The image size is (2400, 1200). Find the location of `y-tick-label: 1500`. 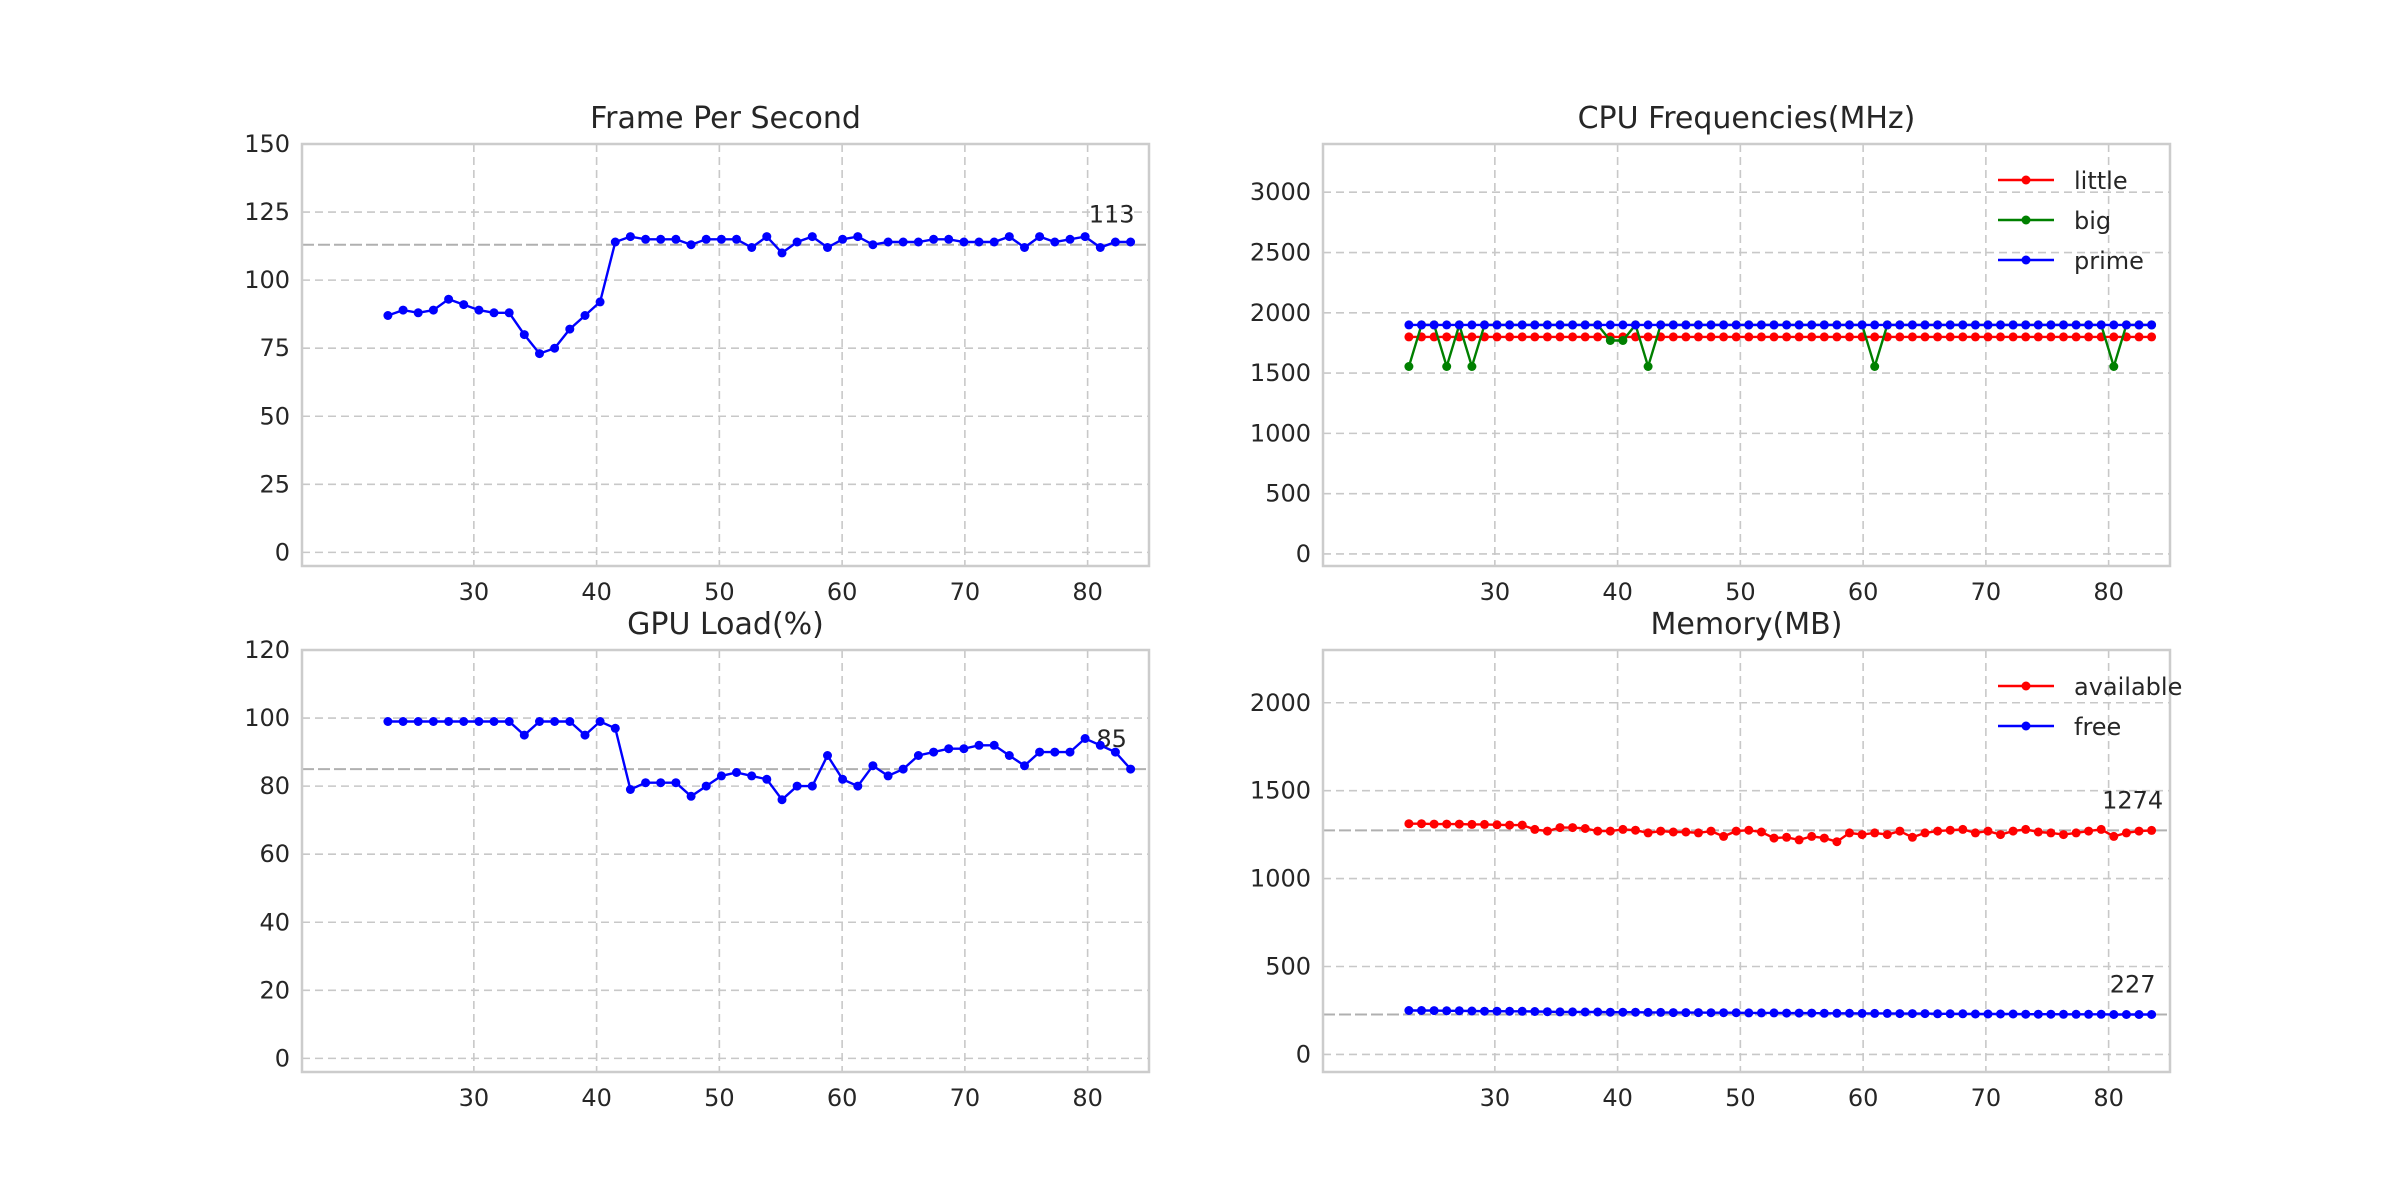

y-tick-label: 1500 is located at coordinates (1280, 373).